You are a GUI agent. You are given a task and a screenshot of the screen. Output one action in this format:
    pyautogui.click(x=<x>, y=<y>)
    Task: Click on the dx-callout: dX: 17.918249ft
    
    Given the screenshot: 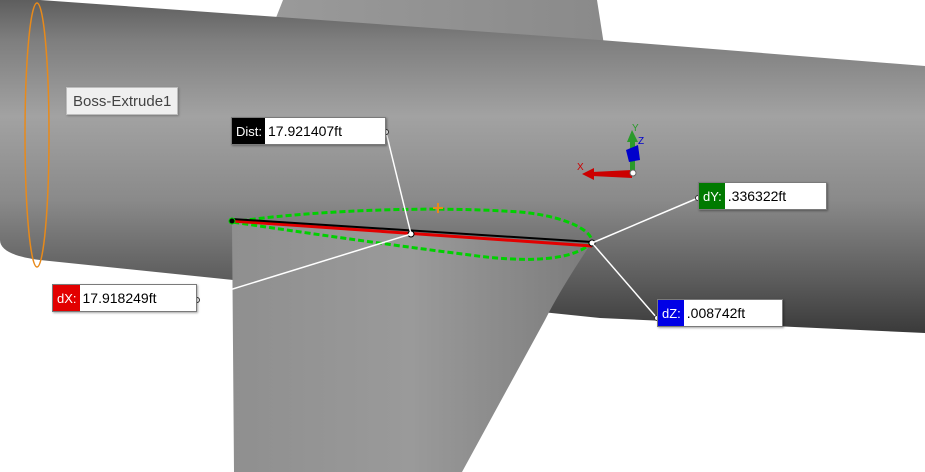 What is the action you would take?
    pyautogui.click(x=124, y=298)
    